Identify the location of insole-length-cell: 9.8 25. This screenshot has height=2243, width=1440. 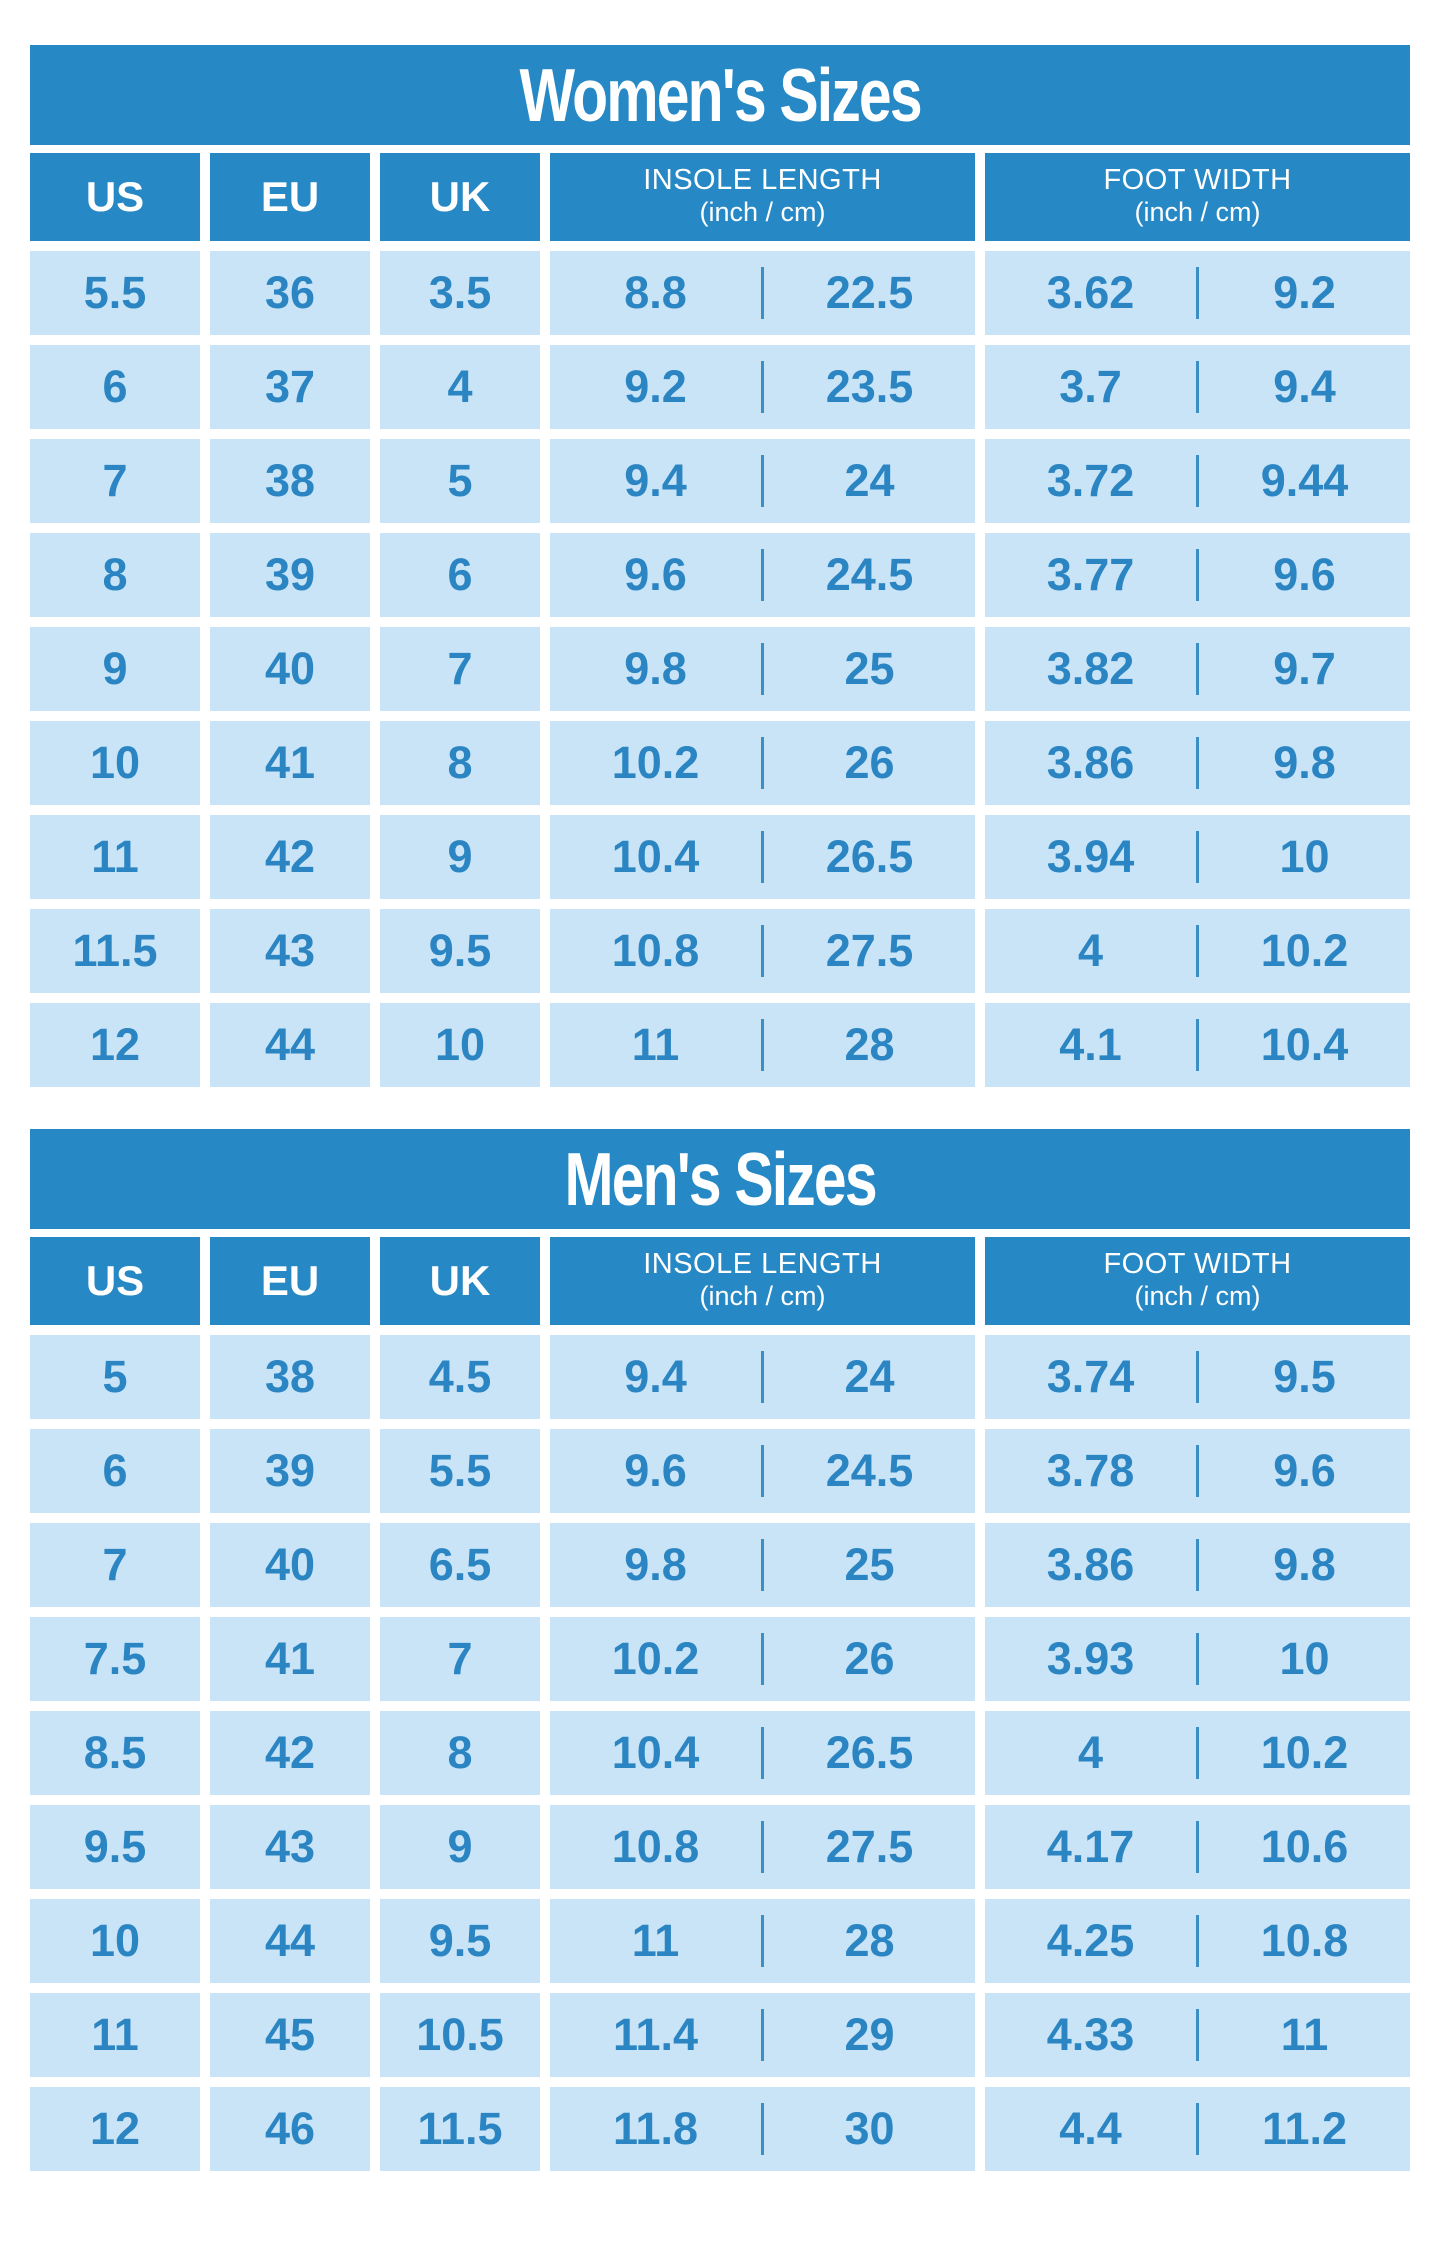
(762, 669).